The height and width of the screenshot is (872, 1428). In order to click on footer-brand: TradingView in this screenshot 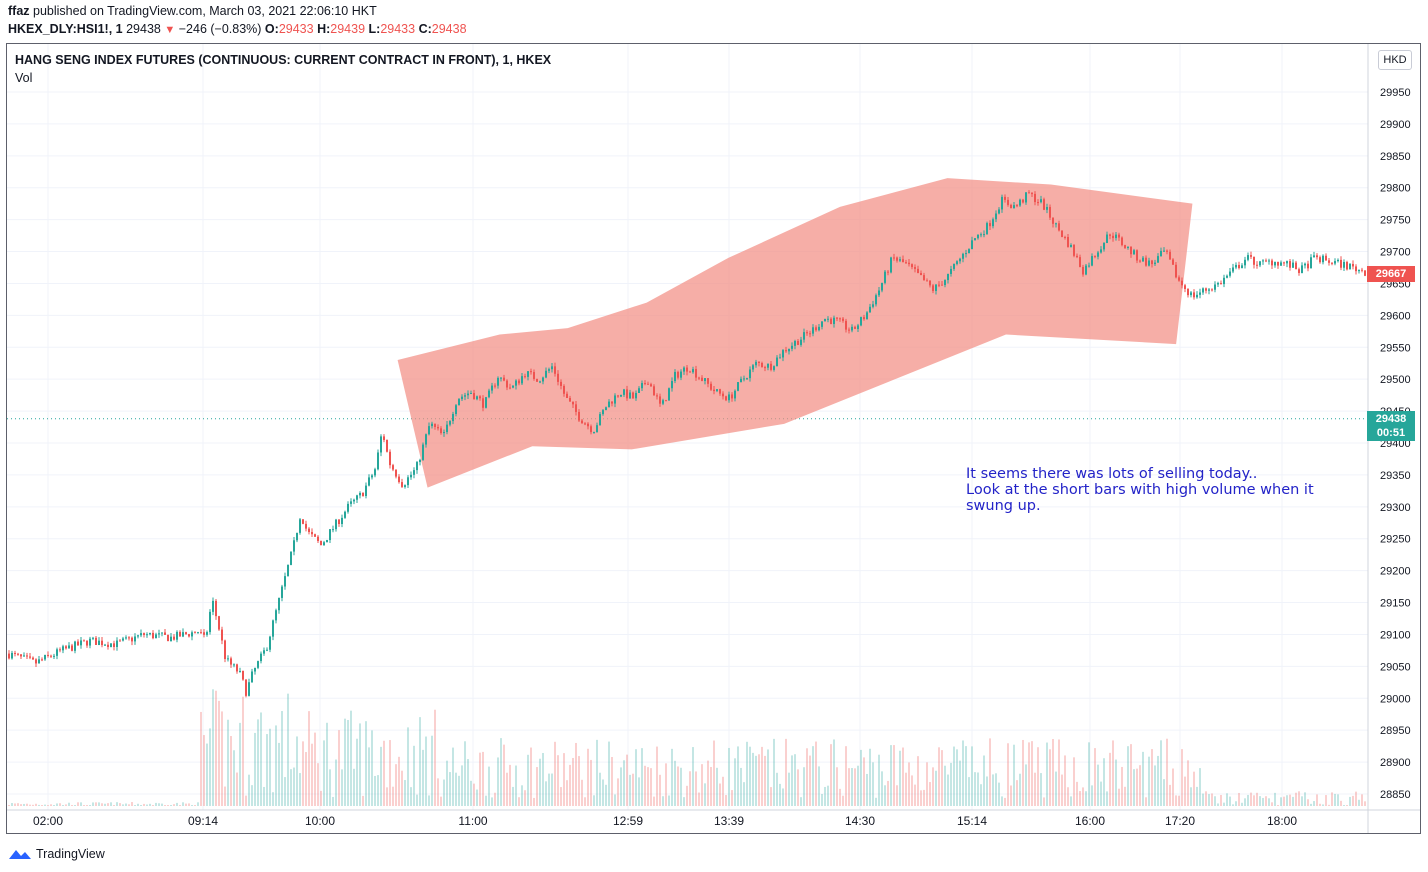, I will do `click(56, 854)`.